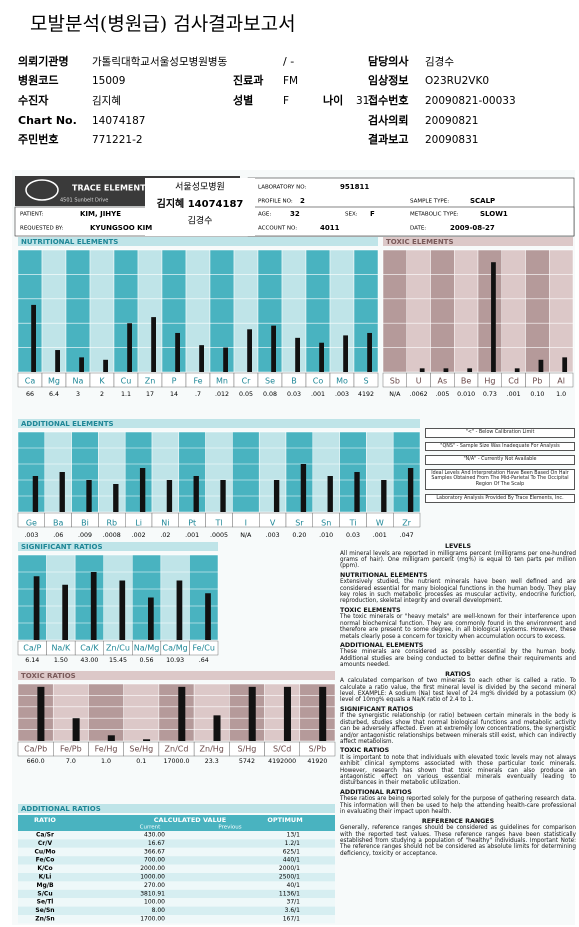 The image size is (579, 927). I want to click on element-label: Ca, so click(30, 381).